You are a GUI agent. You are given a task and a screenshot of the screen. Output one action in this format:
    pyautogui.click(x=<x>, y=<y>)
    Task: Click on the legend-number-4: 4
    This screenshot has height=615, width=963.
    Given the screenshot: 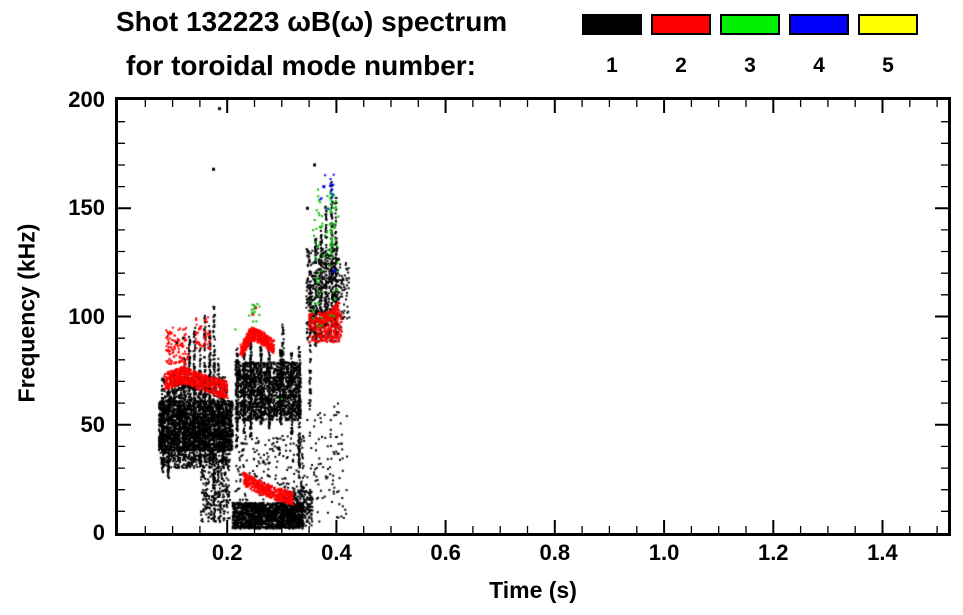 What is the action you would take?
    pyautogui.click(x=819, y=65)
    